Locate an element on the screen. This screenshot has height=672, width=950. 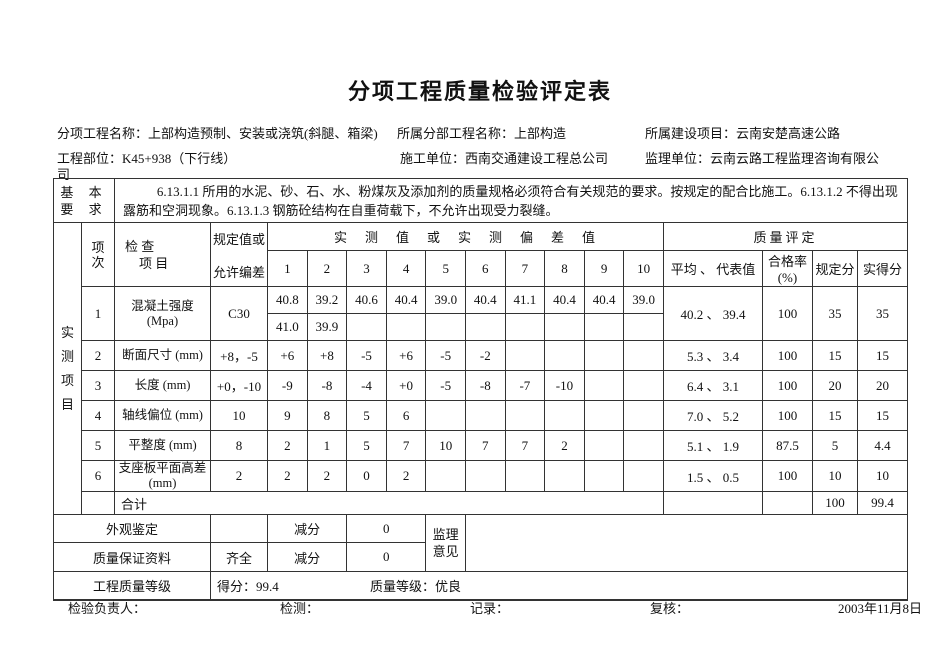
grade-level-value: 优良 is located at coordinates (448, 586).